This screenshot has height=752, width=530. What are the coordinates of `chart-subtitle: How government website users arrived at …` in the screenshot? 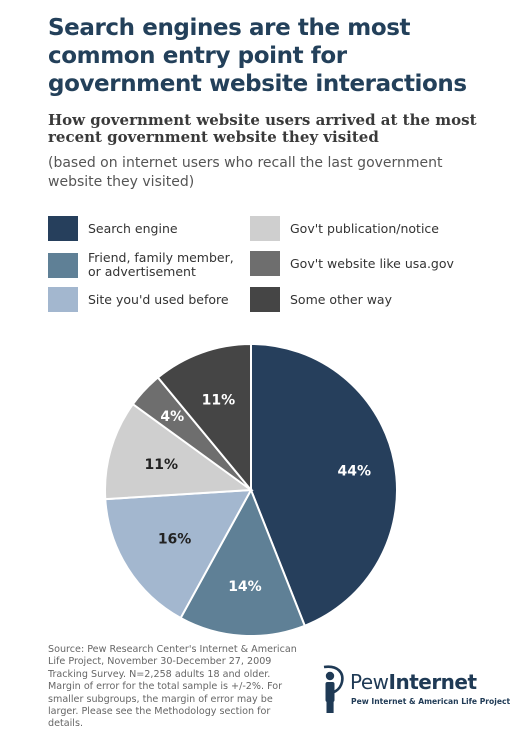 It's located at (262, 128).